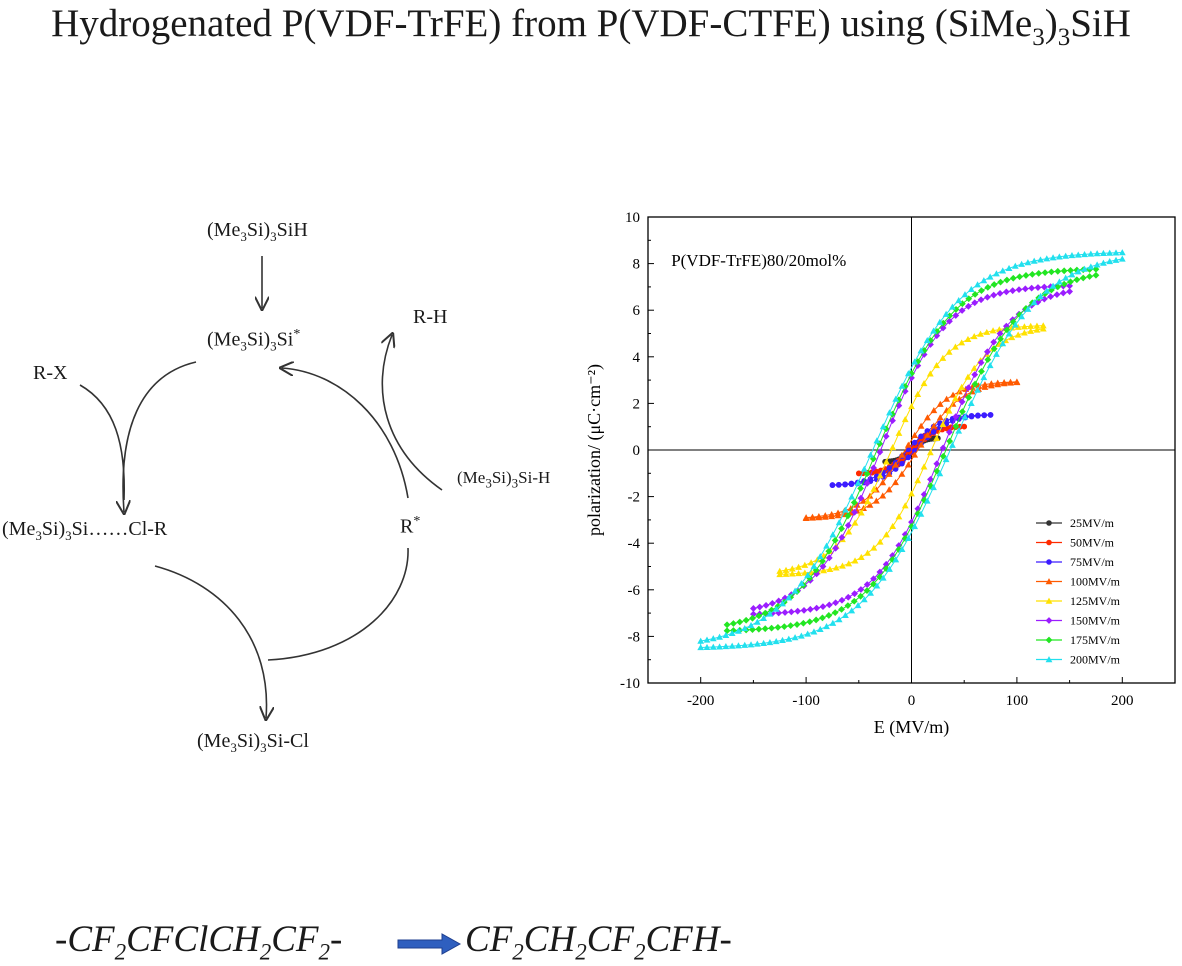 The image size is (1182, 966). I want to click on legend-label: 125MV/m, so click(1095, 601).